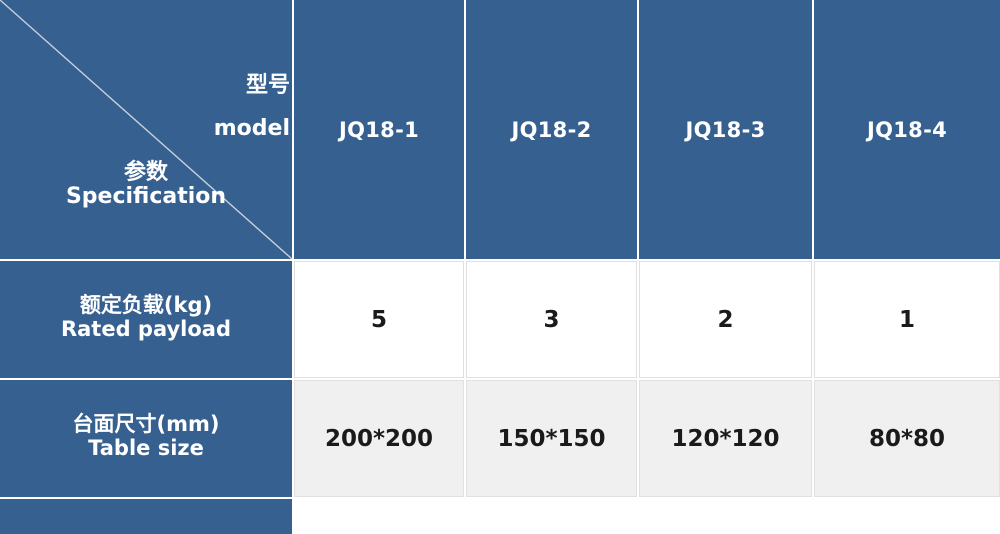 The width and height of the screenshot is (1000, 534). I want to click on cell-size-jq18-3: 120*120, so click(725, 438).